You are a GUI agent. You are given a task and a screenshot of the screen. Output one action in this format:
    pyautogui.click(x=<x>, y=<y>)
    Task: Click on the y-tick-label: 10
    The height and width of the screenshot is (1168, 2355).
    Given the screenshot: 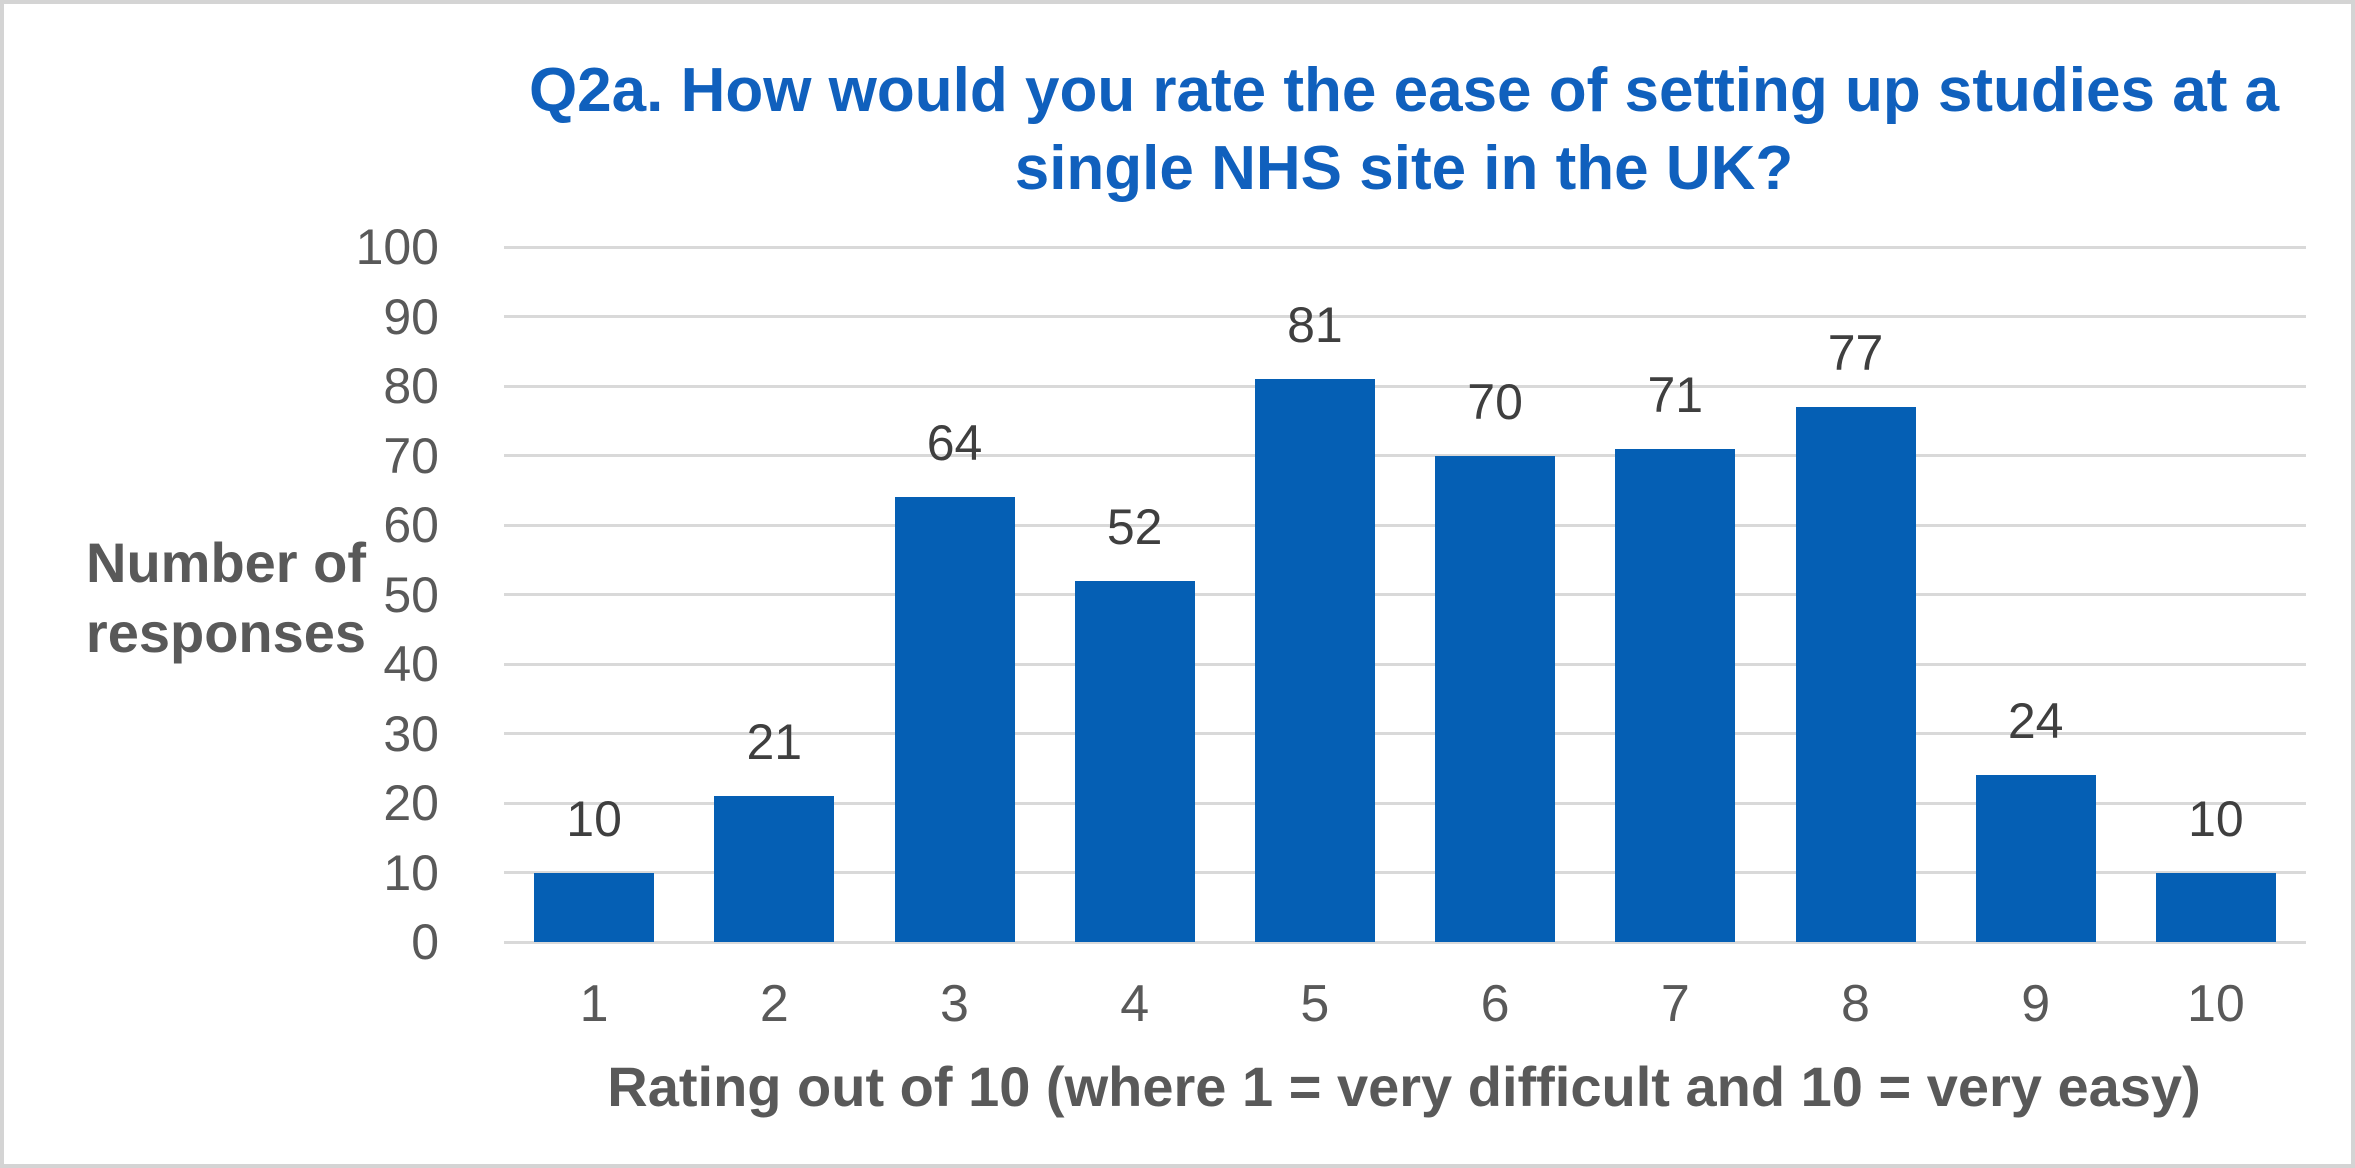 What is the action you would take?
    pyautogui.click(x=411, y=872)
    